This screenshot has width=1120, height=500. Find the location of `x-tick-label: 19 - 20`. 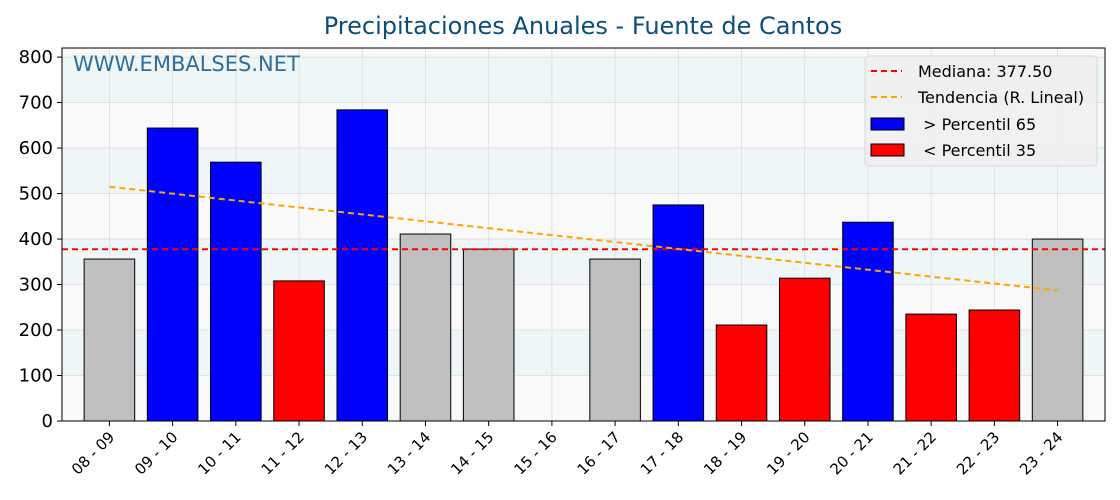

x-tick-label: 19 - 20 is located at coordinates (788, 453).